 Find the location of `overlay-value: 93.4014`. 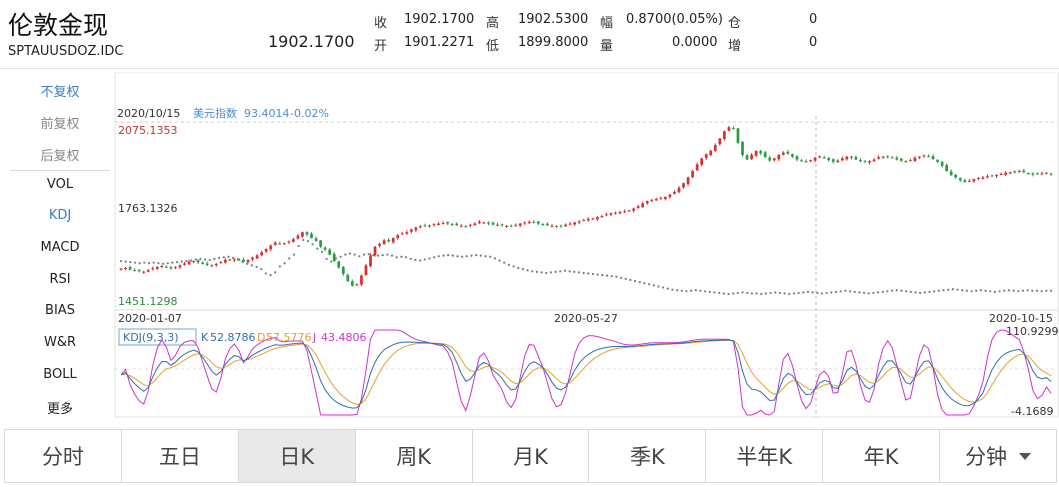

overlay-value: 93.4014 is located at coordinates (267, 113).